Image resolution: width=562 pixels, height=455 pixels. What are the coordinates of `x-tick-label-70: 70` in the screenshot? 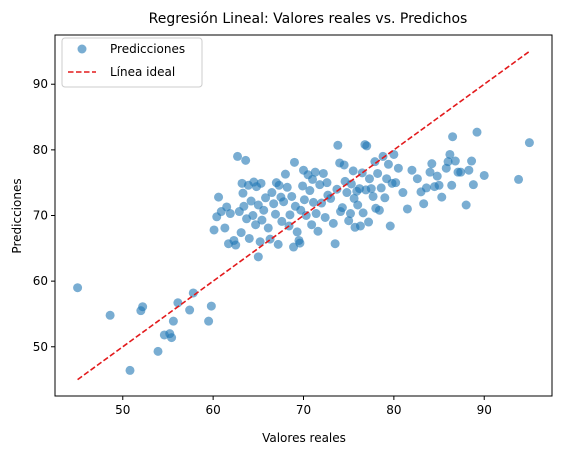 It's located at (303, 410).